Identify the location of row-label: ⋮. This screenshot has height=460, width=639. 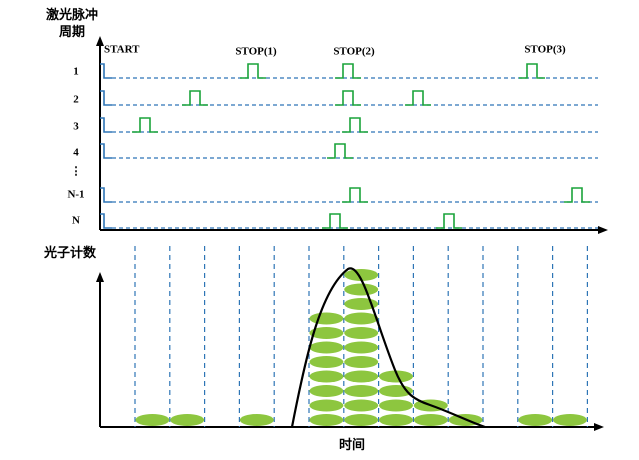
(76, 172).